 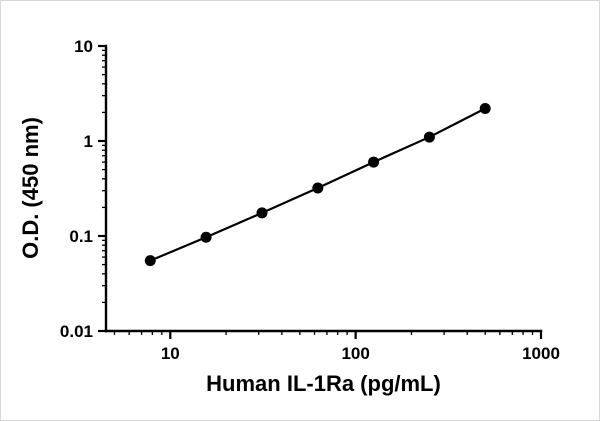 I want to click on x-tick-label: 1000, so click(x=541, y=353).